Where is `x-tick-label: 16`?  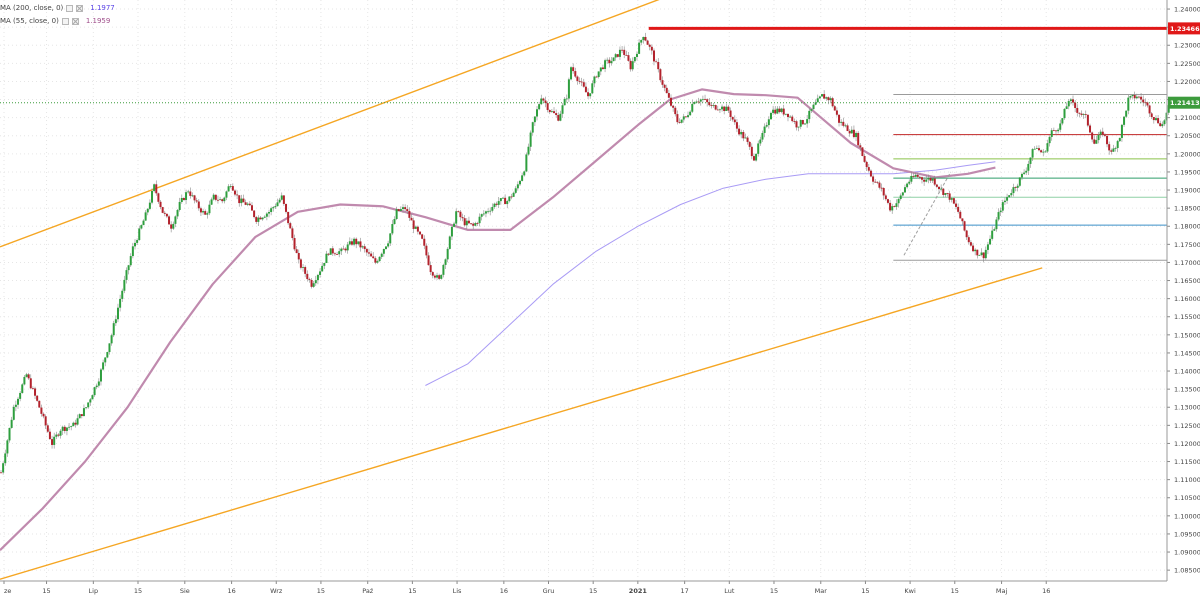
x-tick-label: 16 is located at coordinates (504, 591).